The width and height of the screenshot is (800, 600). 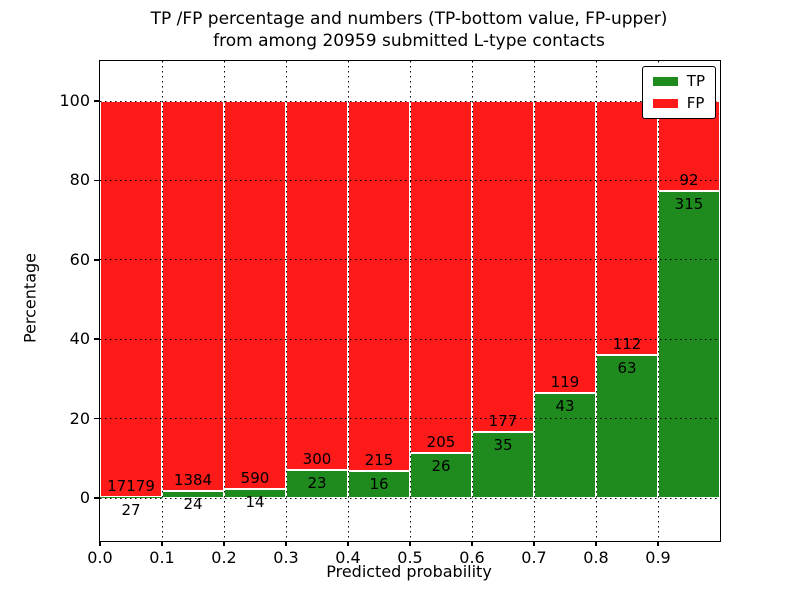 I want to click on tp-count-label: 14, so click(x=255, y=501).